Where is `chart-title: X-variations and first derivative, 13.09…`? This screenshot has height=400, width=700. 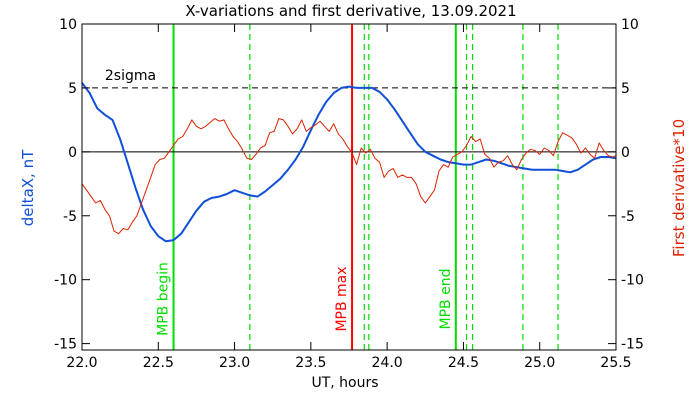
chart-title: X-variations and first derivative, 13.09… is located at coordinates (350, 11).